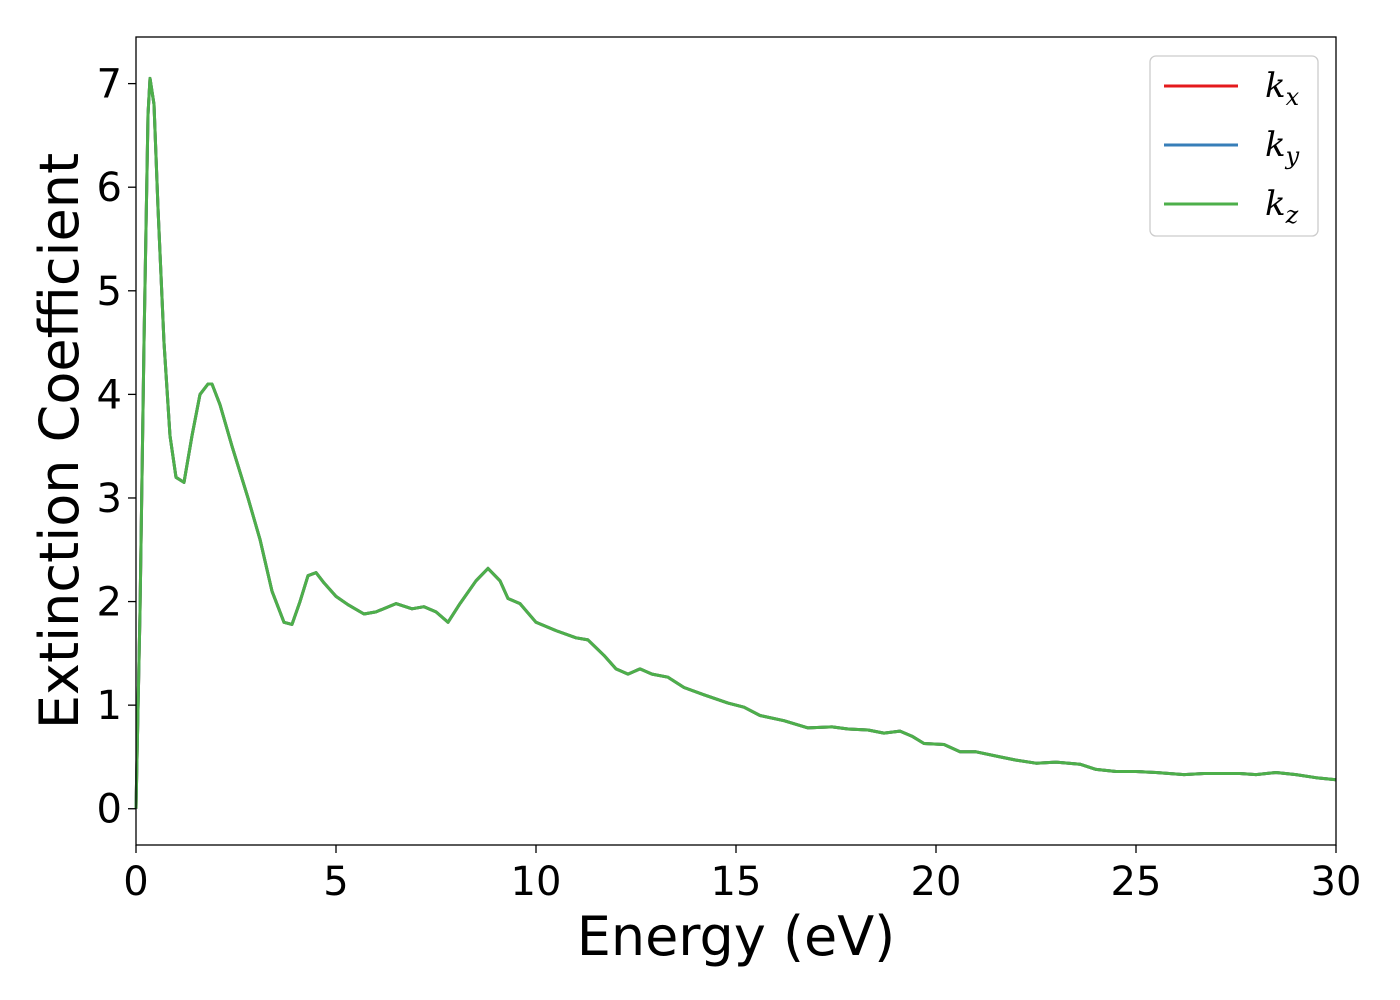  What do you see at coordinates (1282, 88) in the screenshot?
I see `legend-label-x: kx` at bounding box center [1282, 88].